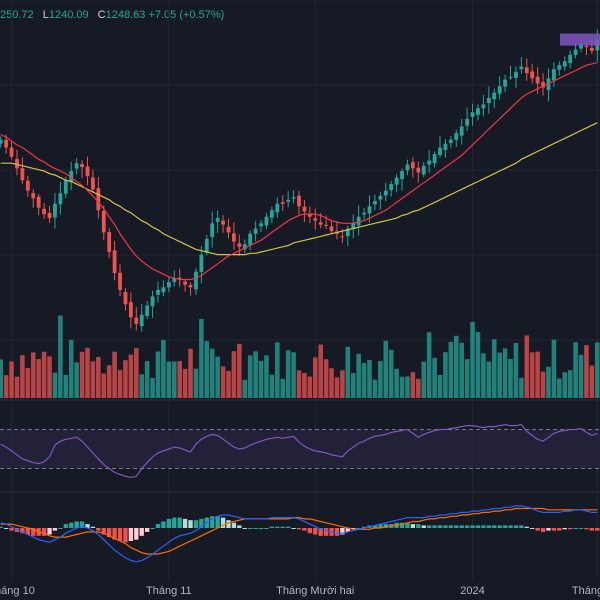 The height and width of the screenshot is (600, 600). Describe the element at coordinates (315, 591) in the screenshot. I see `time-axis-label: Tháng Mười hai` at that location.